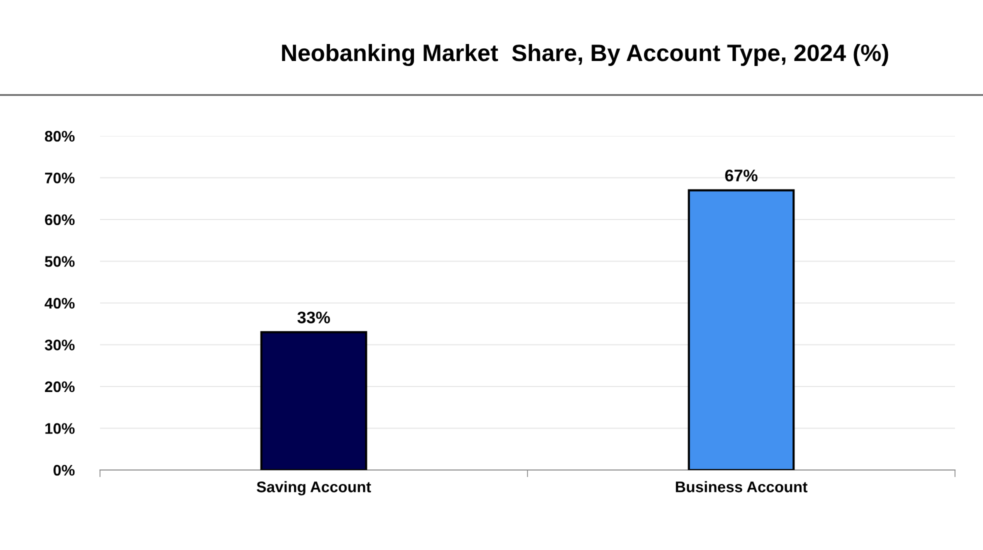 The height and width of the screenshot is (550, 983). What do you see at coordinates (59, 345) in the screenshot?
I see `y-tick-label: 30%` at bounding box center [59, 345].